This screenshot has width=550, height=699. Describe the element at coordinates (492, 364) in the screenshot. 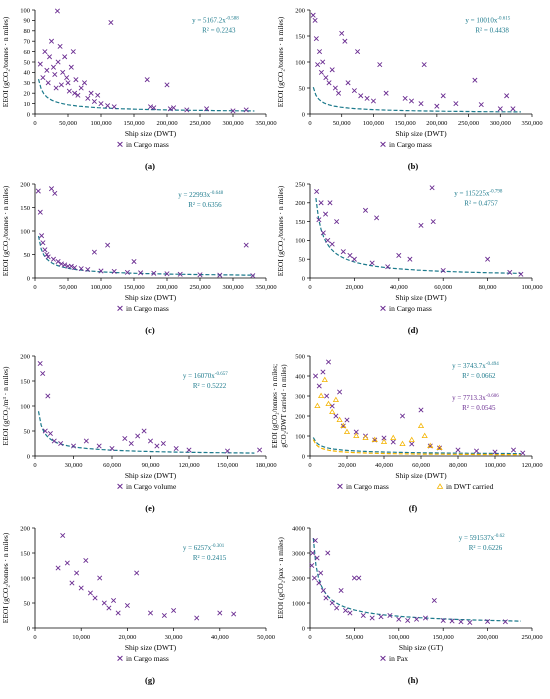

I see `fit-equation-exponent: -0.494` at that location.